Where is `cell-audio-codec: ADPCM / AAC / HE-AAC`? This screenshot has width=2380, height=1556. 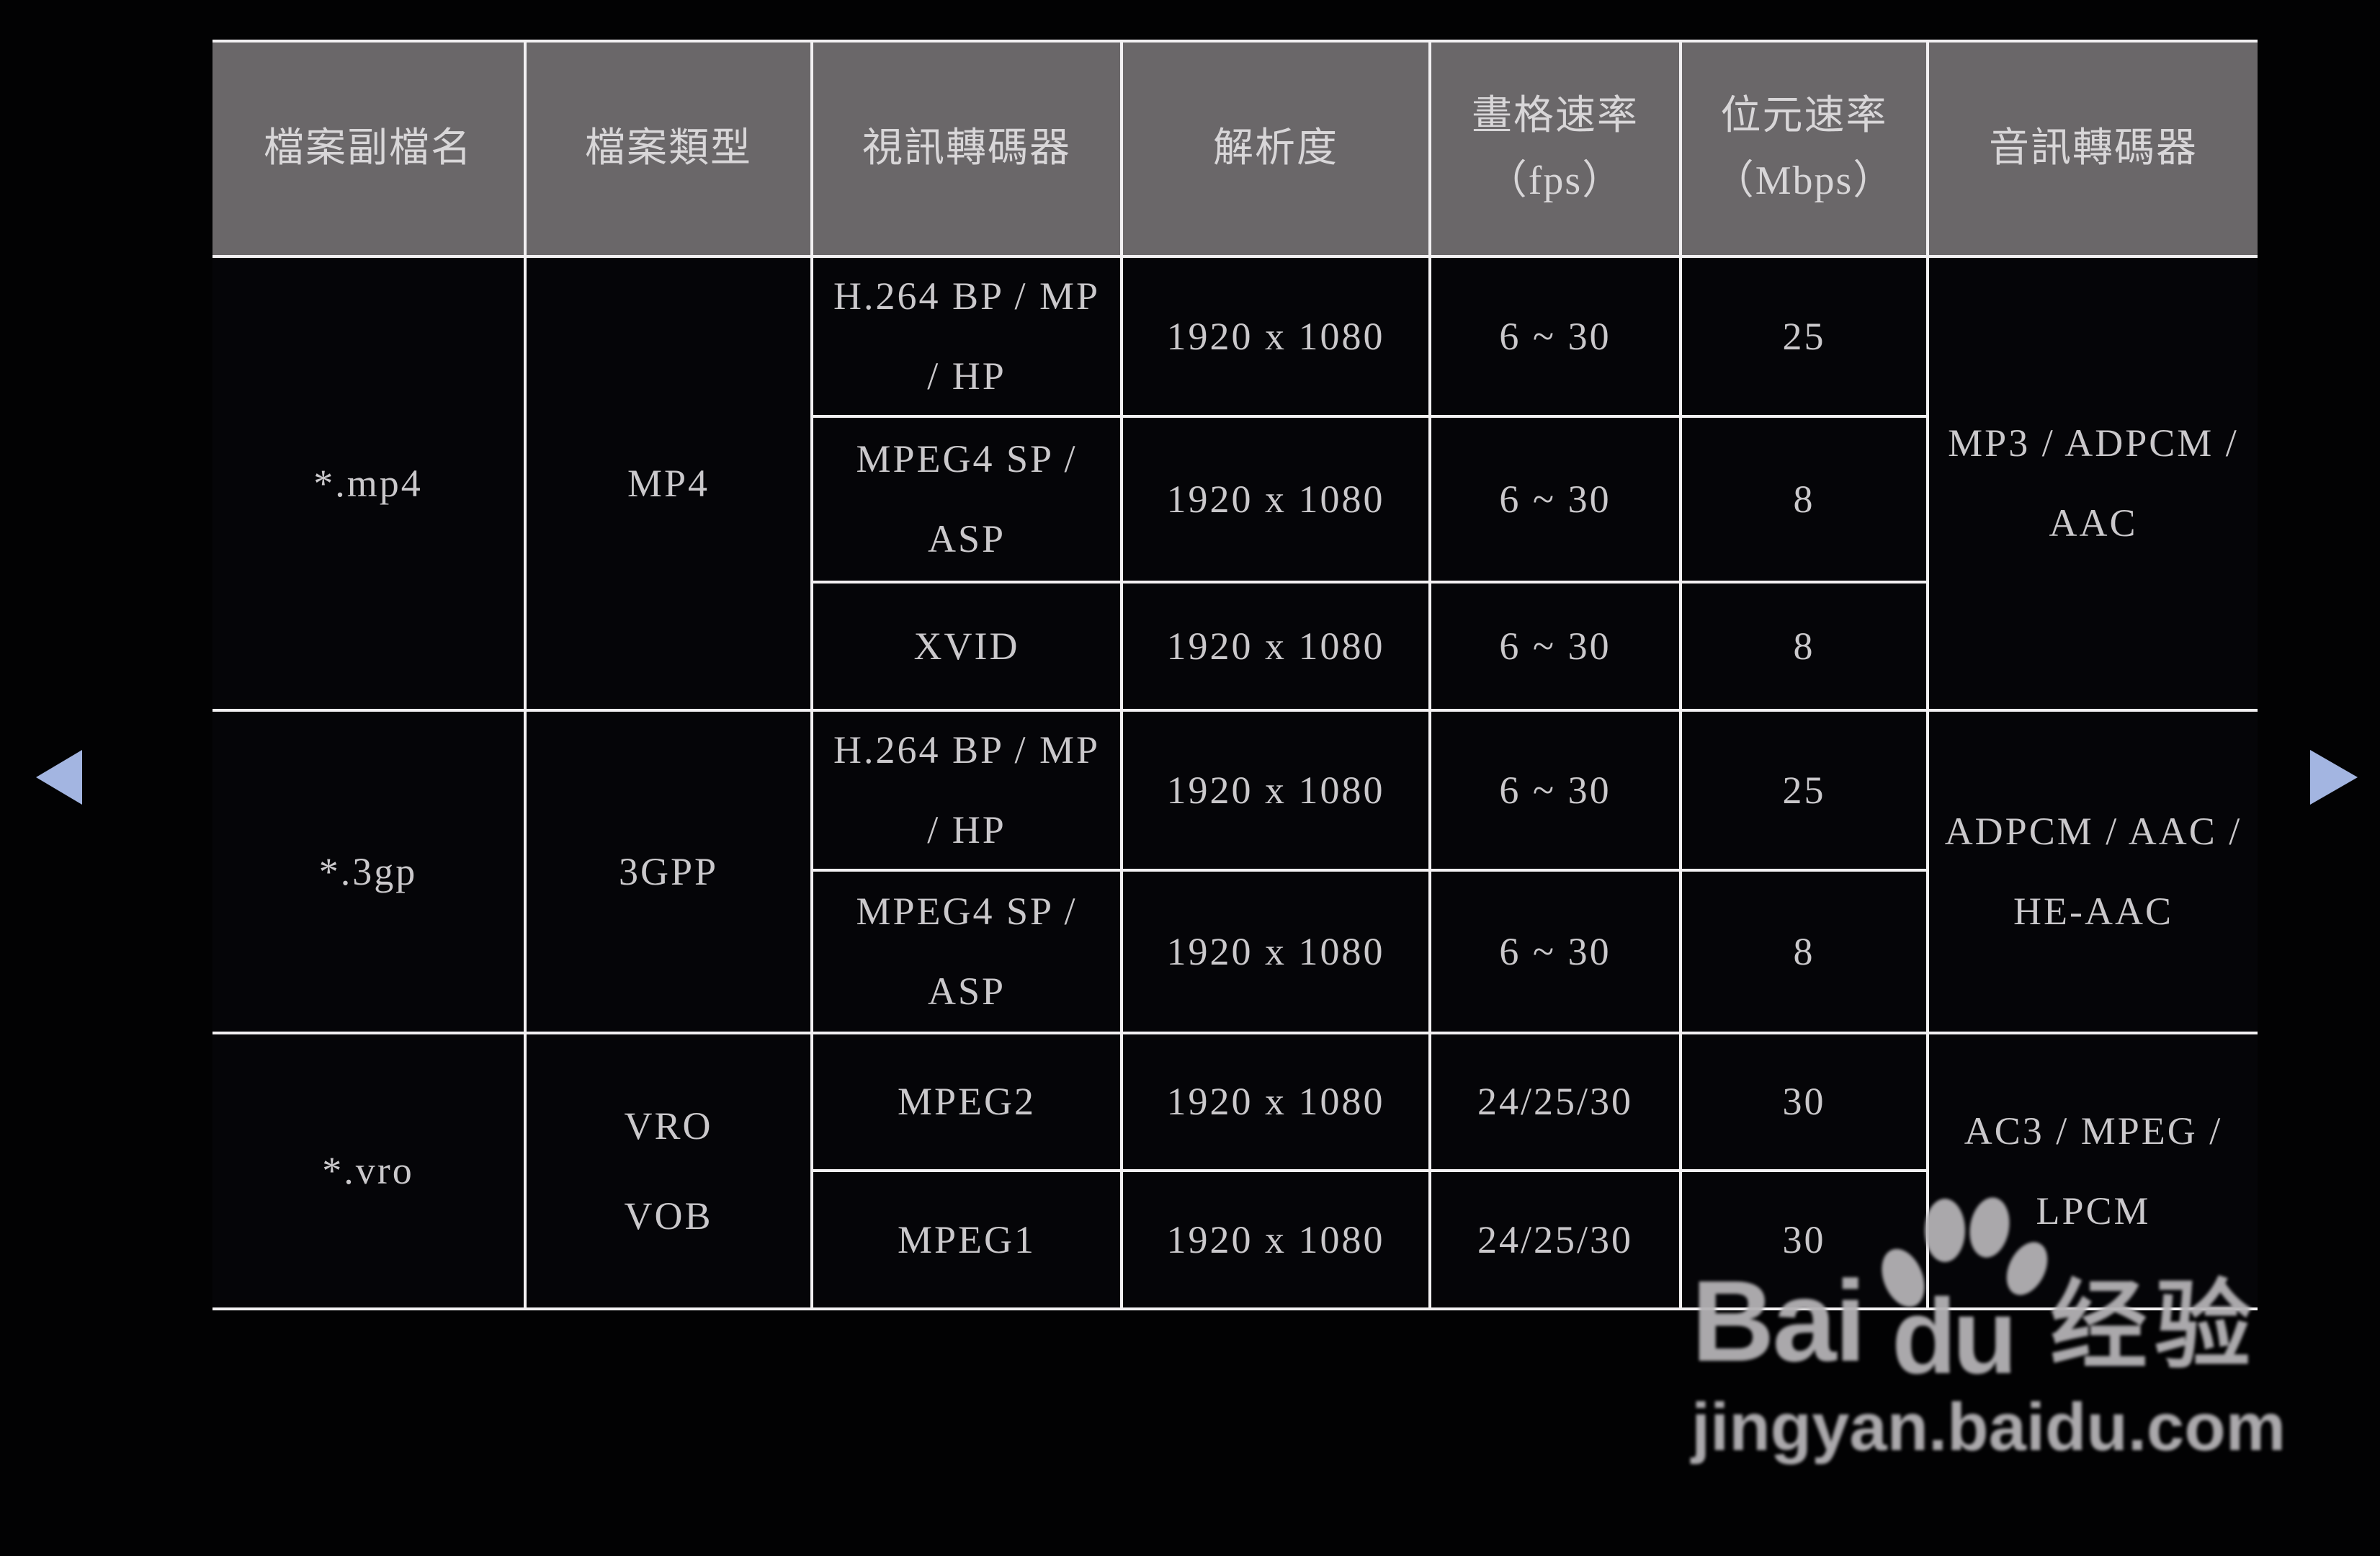 cell-audio-codec: ADPCM / AAC / HE-AAC is located at coordinates (2093, 872).